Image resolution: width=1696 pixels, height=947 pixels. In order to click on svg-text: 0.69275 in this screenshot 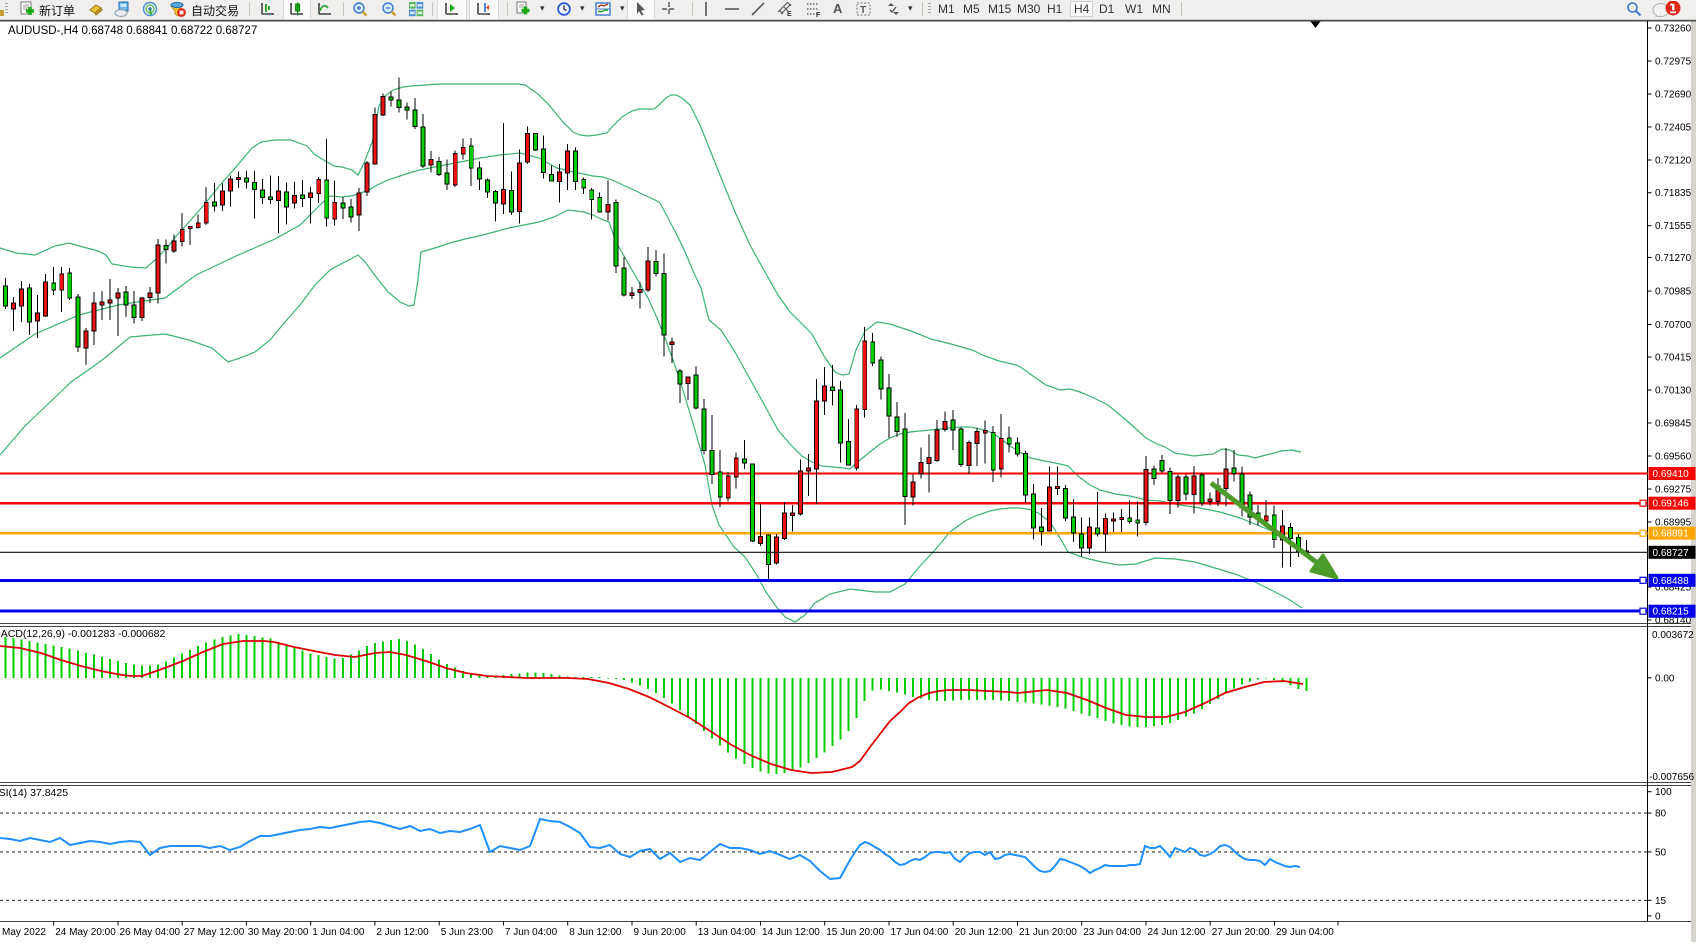, I will do `click(1673, 490)`.